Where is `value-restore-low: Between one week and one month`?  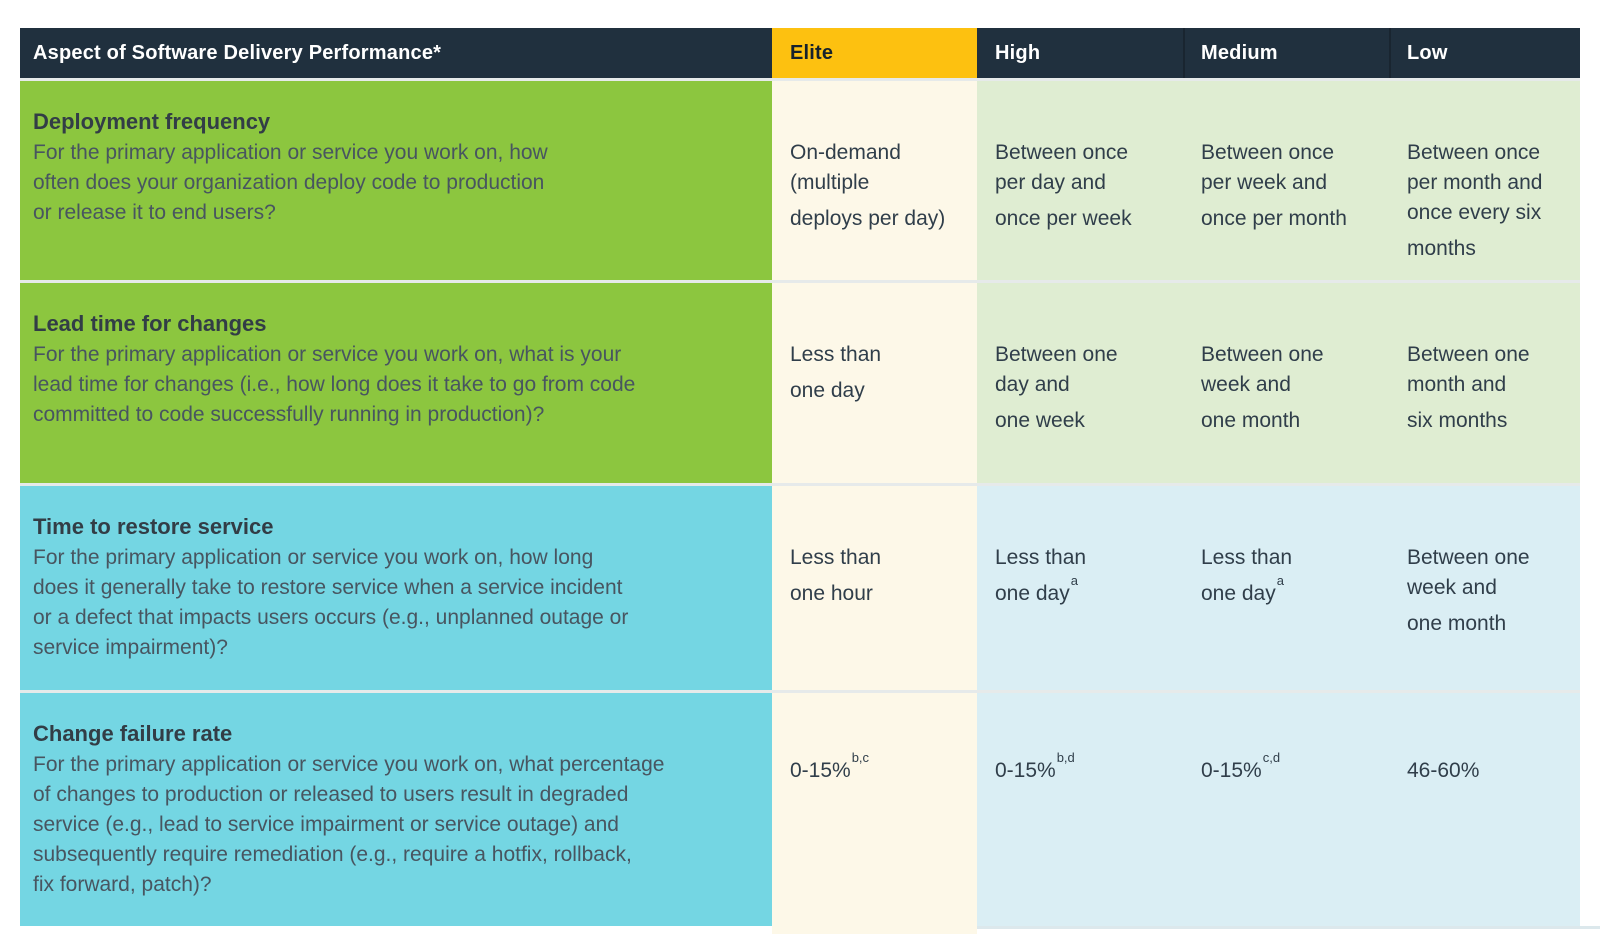
value-restore-low: Between one week and one month is located at coordinates (1484, 588).